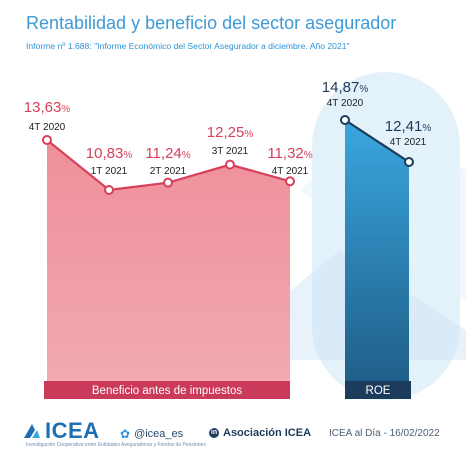 The height and width of the screenshot is (458, 466). Describe the element at coordinates (377, 250) in the screenshot. I see `roe-area` at that location.